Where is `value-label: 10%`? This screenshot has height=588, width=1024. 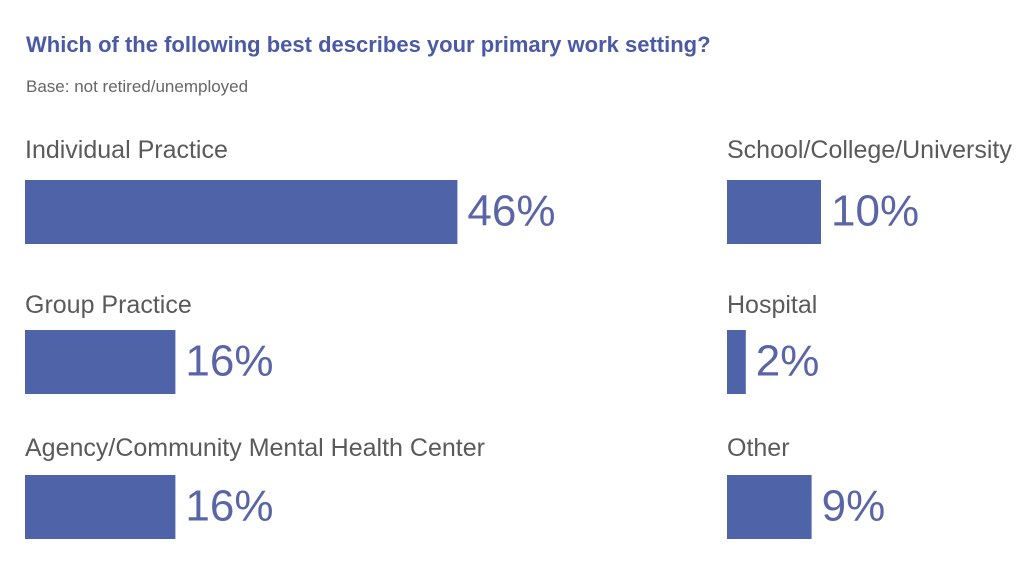
value-label: 10% is located at coordinates (875, 211).